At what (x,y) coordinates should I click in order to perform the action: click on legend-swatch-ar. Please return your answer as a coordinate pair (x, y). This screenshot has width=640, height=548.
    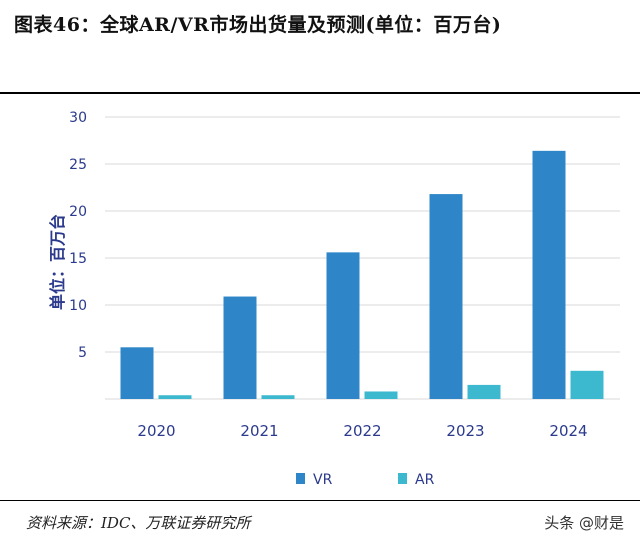
    Looking at the image, I should click on (402, 478).